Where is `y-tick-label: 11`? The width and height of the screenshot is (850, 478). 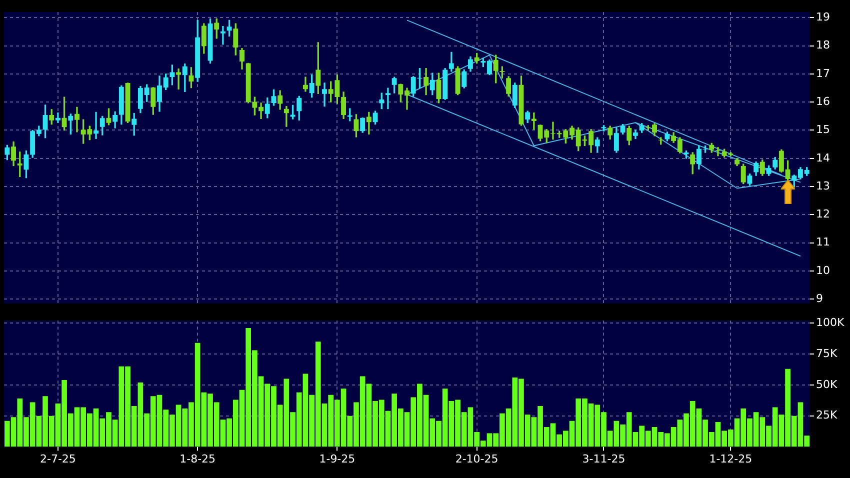
y-tick-label: 11 is located at coordinates (823, 242).